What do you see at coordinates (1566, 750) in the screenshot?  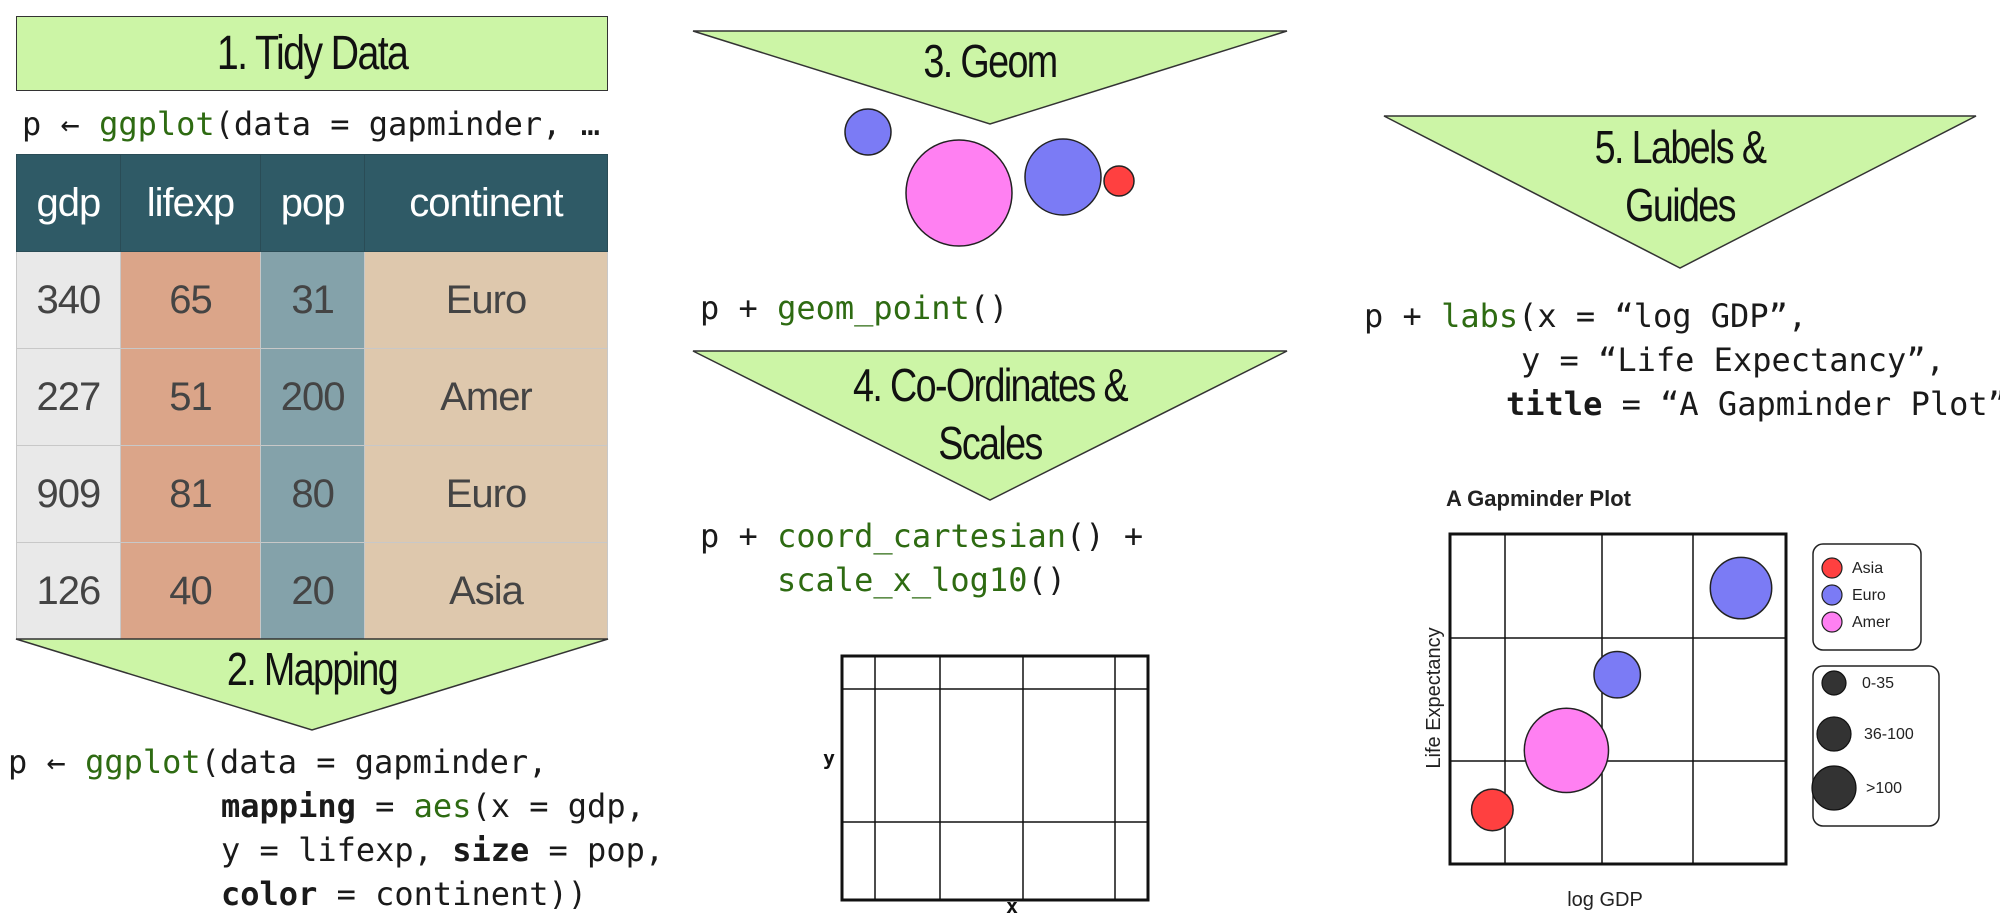 I see `plot-point-amer` at bounding box center [1566, 750].